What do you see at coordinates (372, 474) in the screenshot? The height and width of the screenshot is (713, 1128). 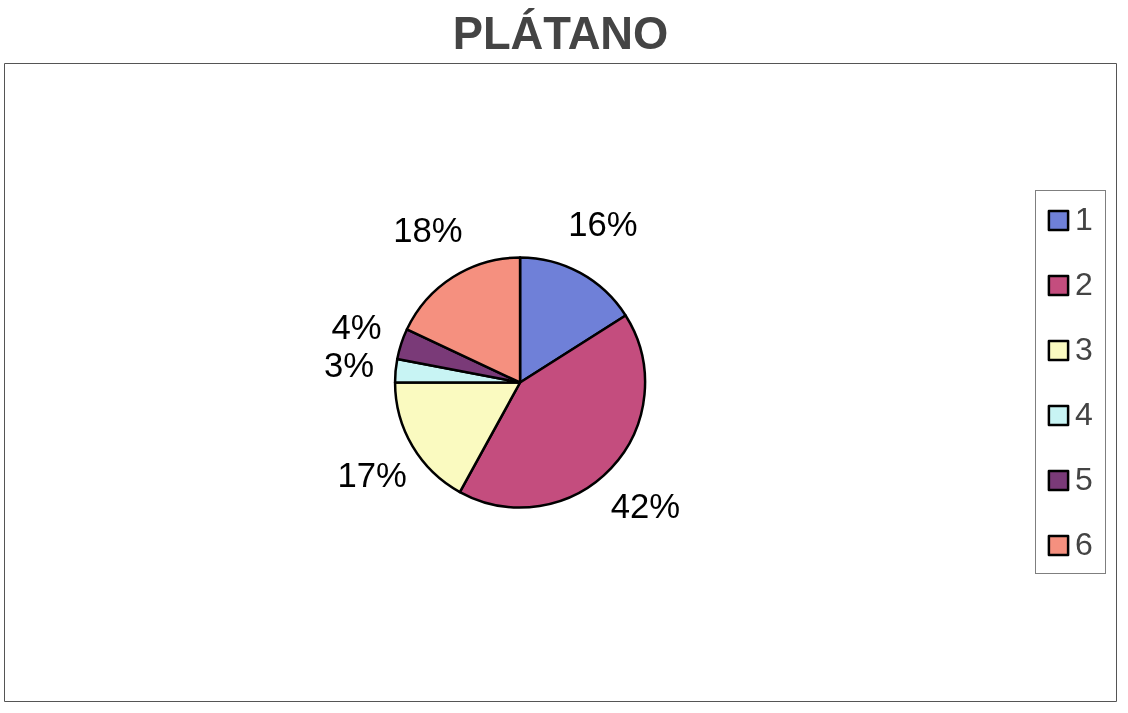 I see `data-label: 17%` at bounding box center [372, 474].